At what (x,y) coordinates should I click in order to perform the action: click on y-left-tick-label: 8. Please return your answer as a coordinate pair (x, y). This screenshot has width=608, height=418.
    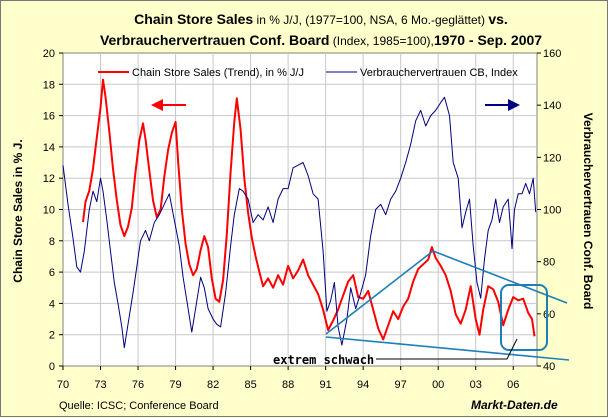
    Looking at the image, I should click on (52, 242).